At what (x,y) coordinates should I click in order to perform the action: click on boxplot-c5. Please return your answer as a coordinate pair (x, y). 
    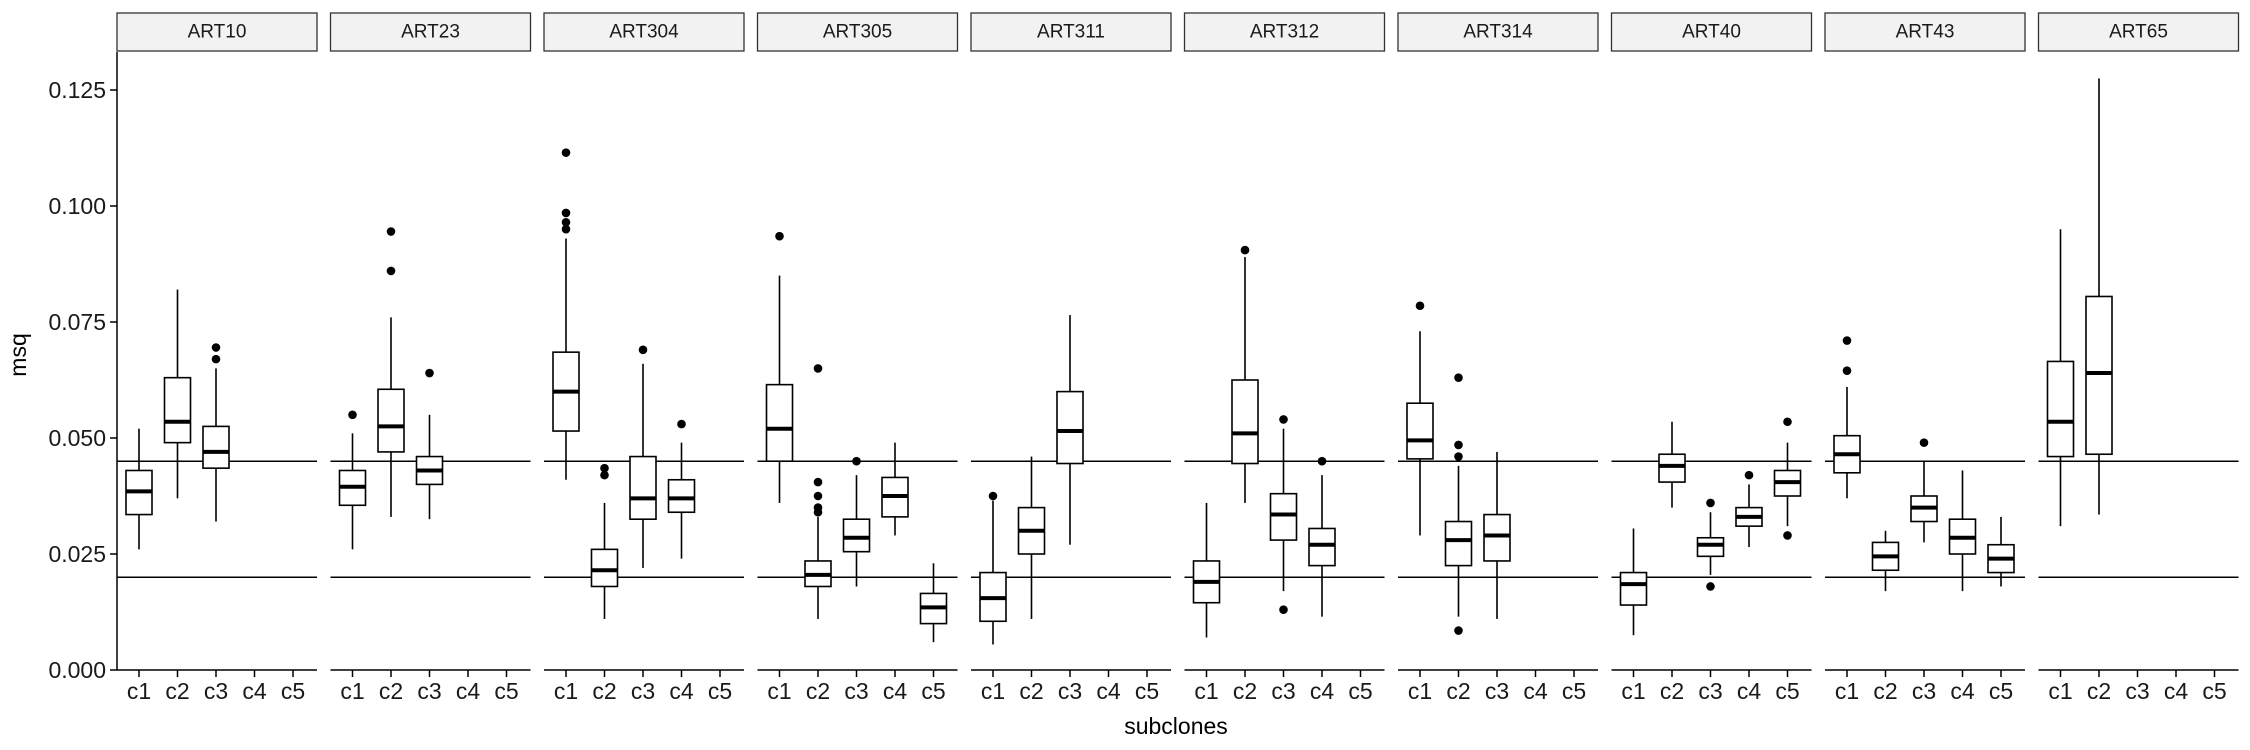
    Looking at the image, I should click on (933, 603).